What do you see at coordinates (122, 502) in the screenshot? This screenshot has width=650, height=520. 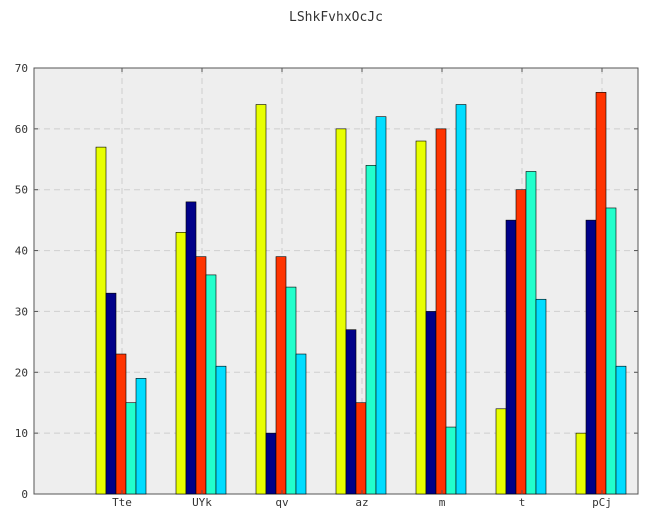 I see `x-tick-label: Tte` at bounding box center [122, 502].